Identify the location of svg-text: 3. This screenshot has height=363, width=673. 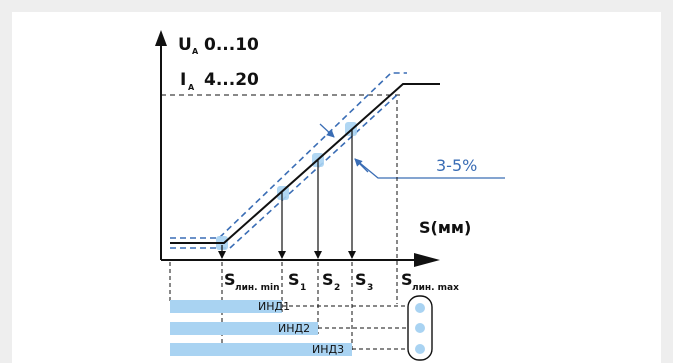
(370, 288).